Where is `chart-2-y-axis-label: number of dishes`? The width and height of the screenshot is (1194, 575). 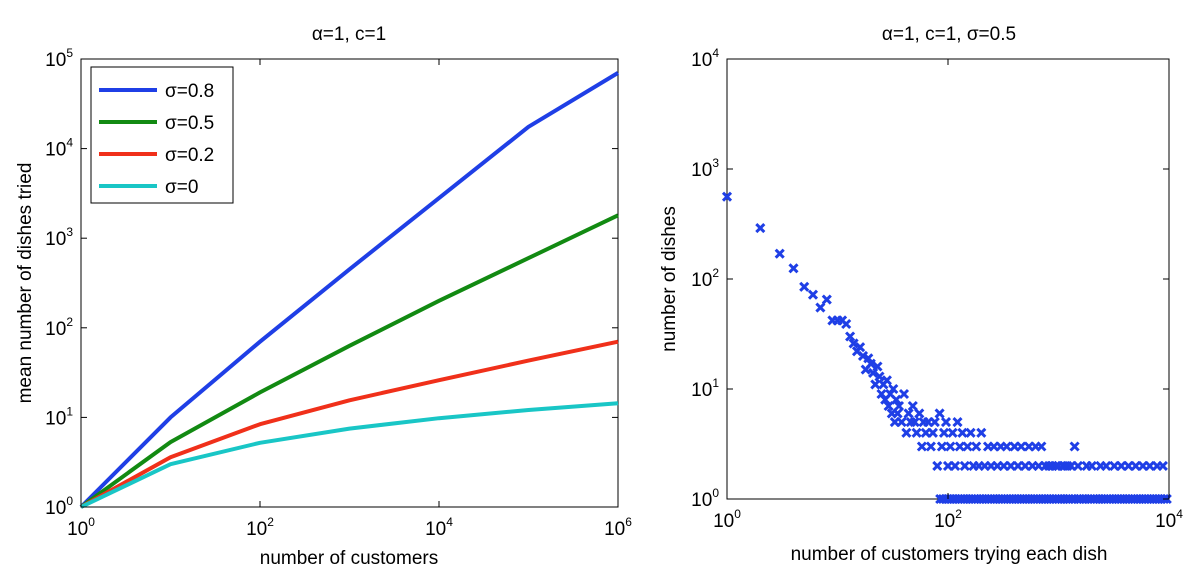 chart-2-y-axis-label: number of dishes is located at coordinates (669, 279).